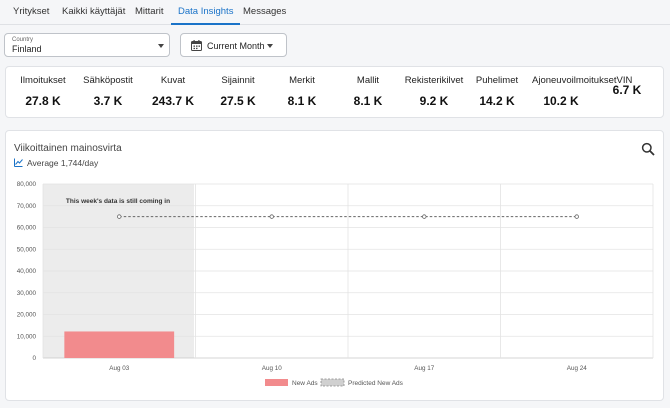  Describe the element at coordinates (23, 40) in the screenshot. I see `country-select-label: Country` at that location.